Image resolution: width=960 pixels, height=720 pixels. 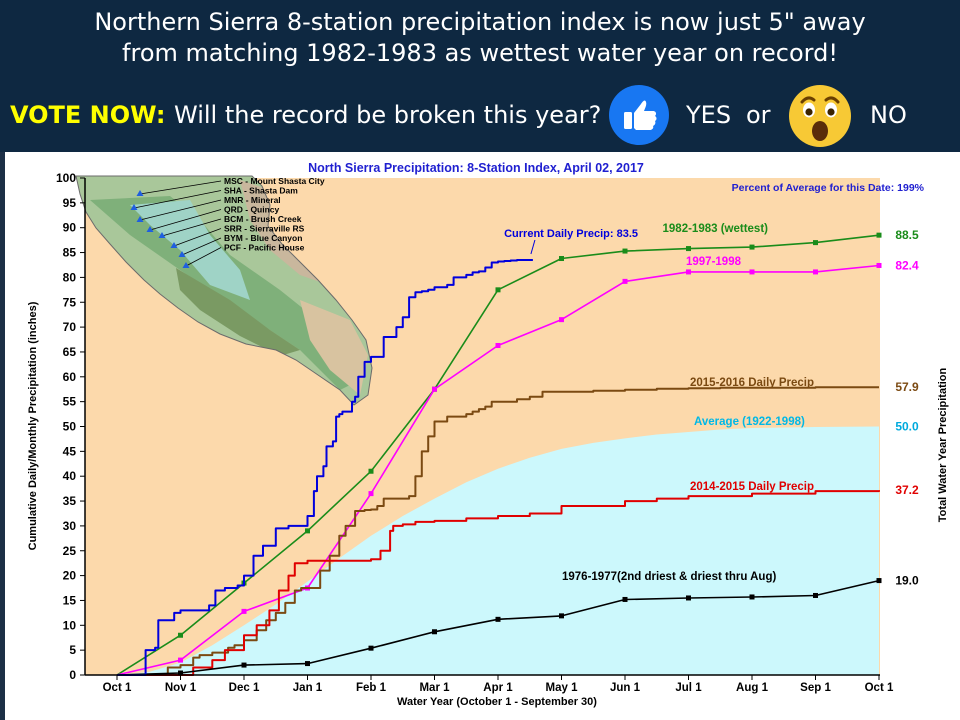 I want to click on left-edge-strip, so click(x=2, y=436).